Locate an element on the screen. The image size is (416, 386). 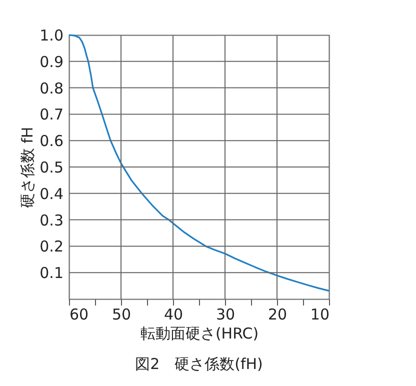
x-tick-label: 20 is located at coordinates (278, 315).